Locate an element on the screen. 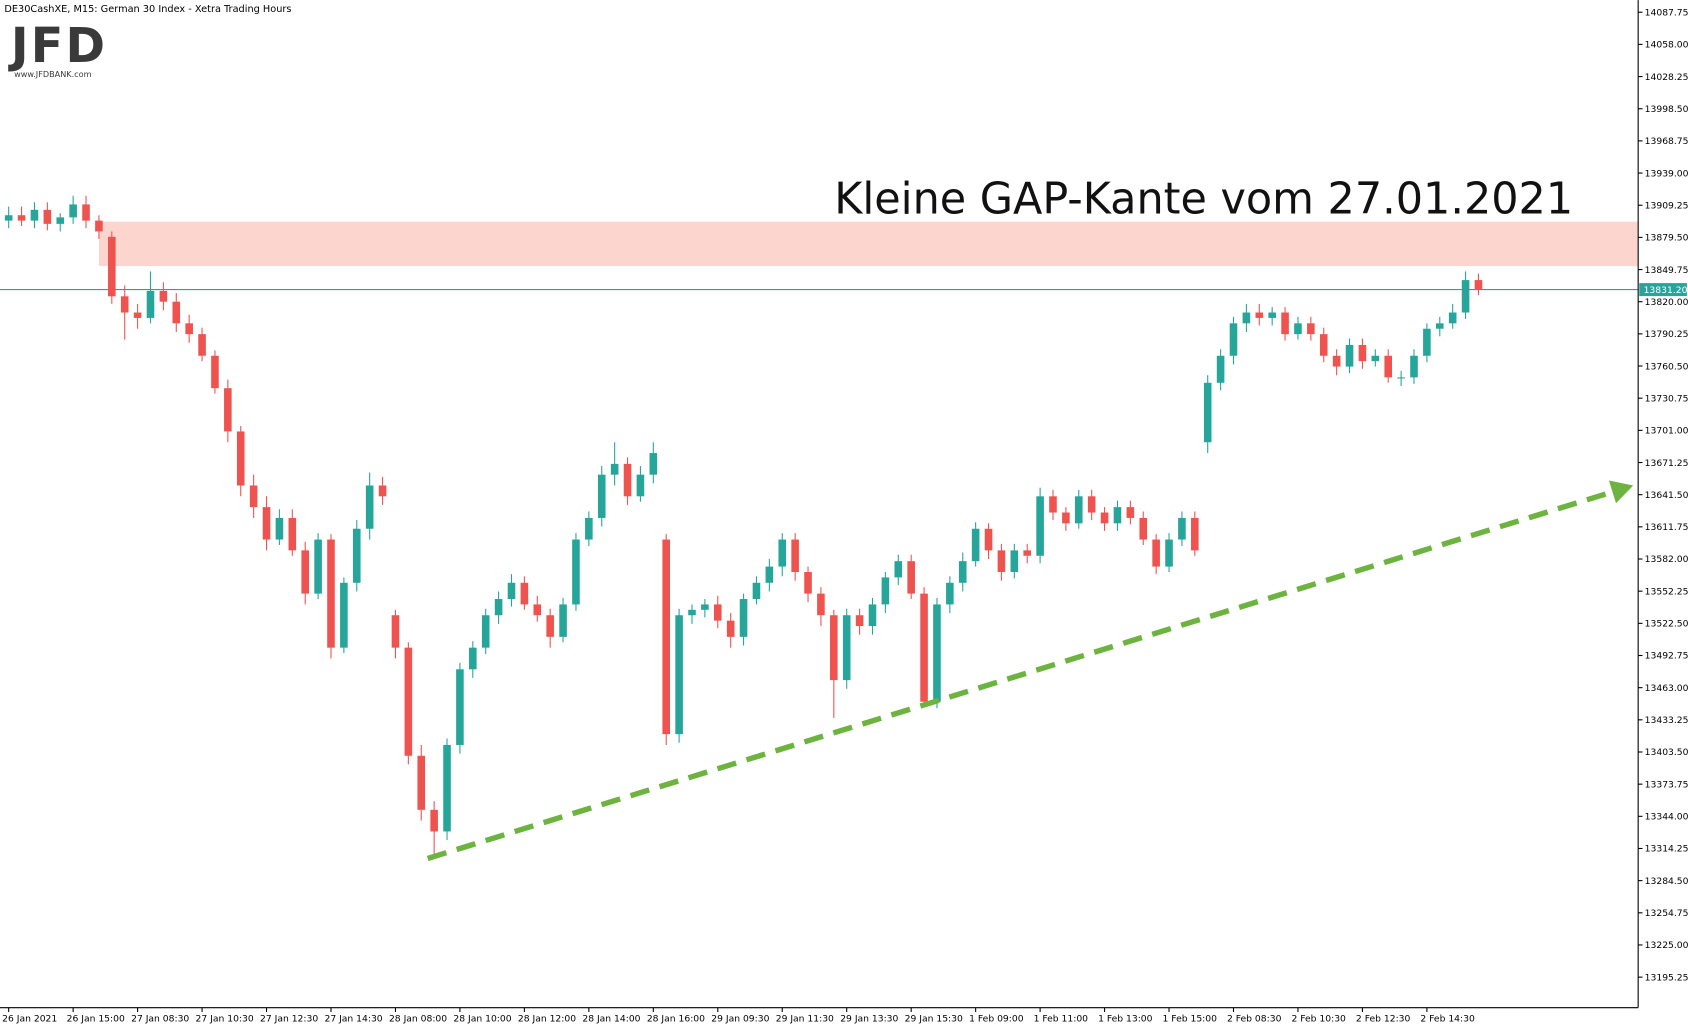 Image resolution: width=1688 pixels, height=1028 pixels. x-tick-label: 1 Feb 15:00 is located at coordinates (1190, 1019).